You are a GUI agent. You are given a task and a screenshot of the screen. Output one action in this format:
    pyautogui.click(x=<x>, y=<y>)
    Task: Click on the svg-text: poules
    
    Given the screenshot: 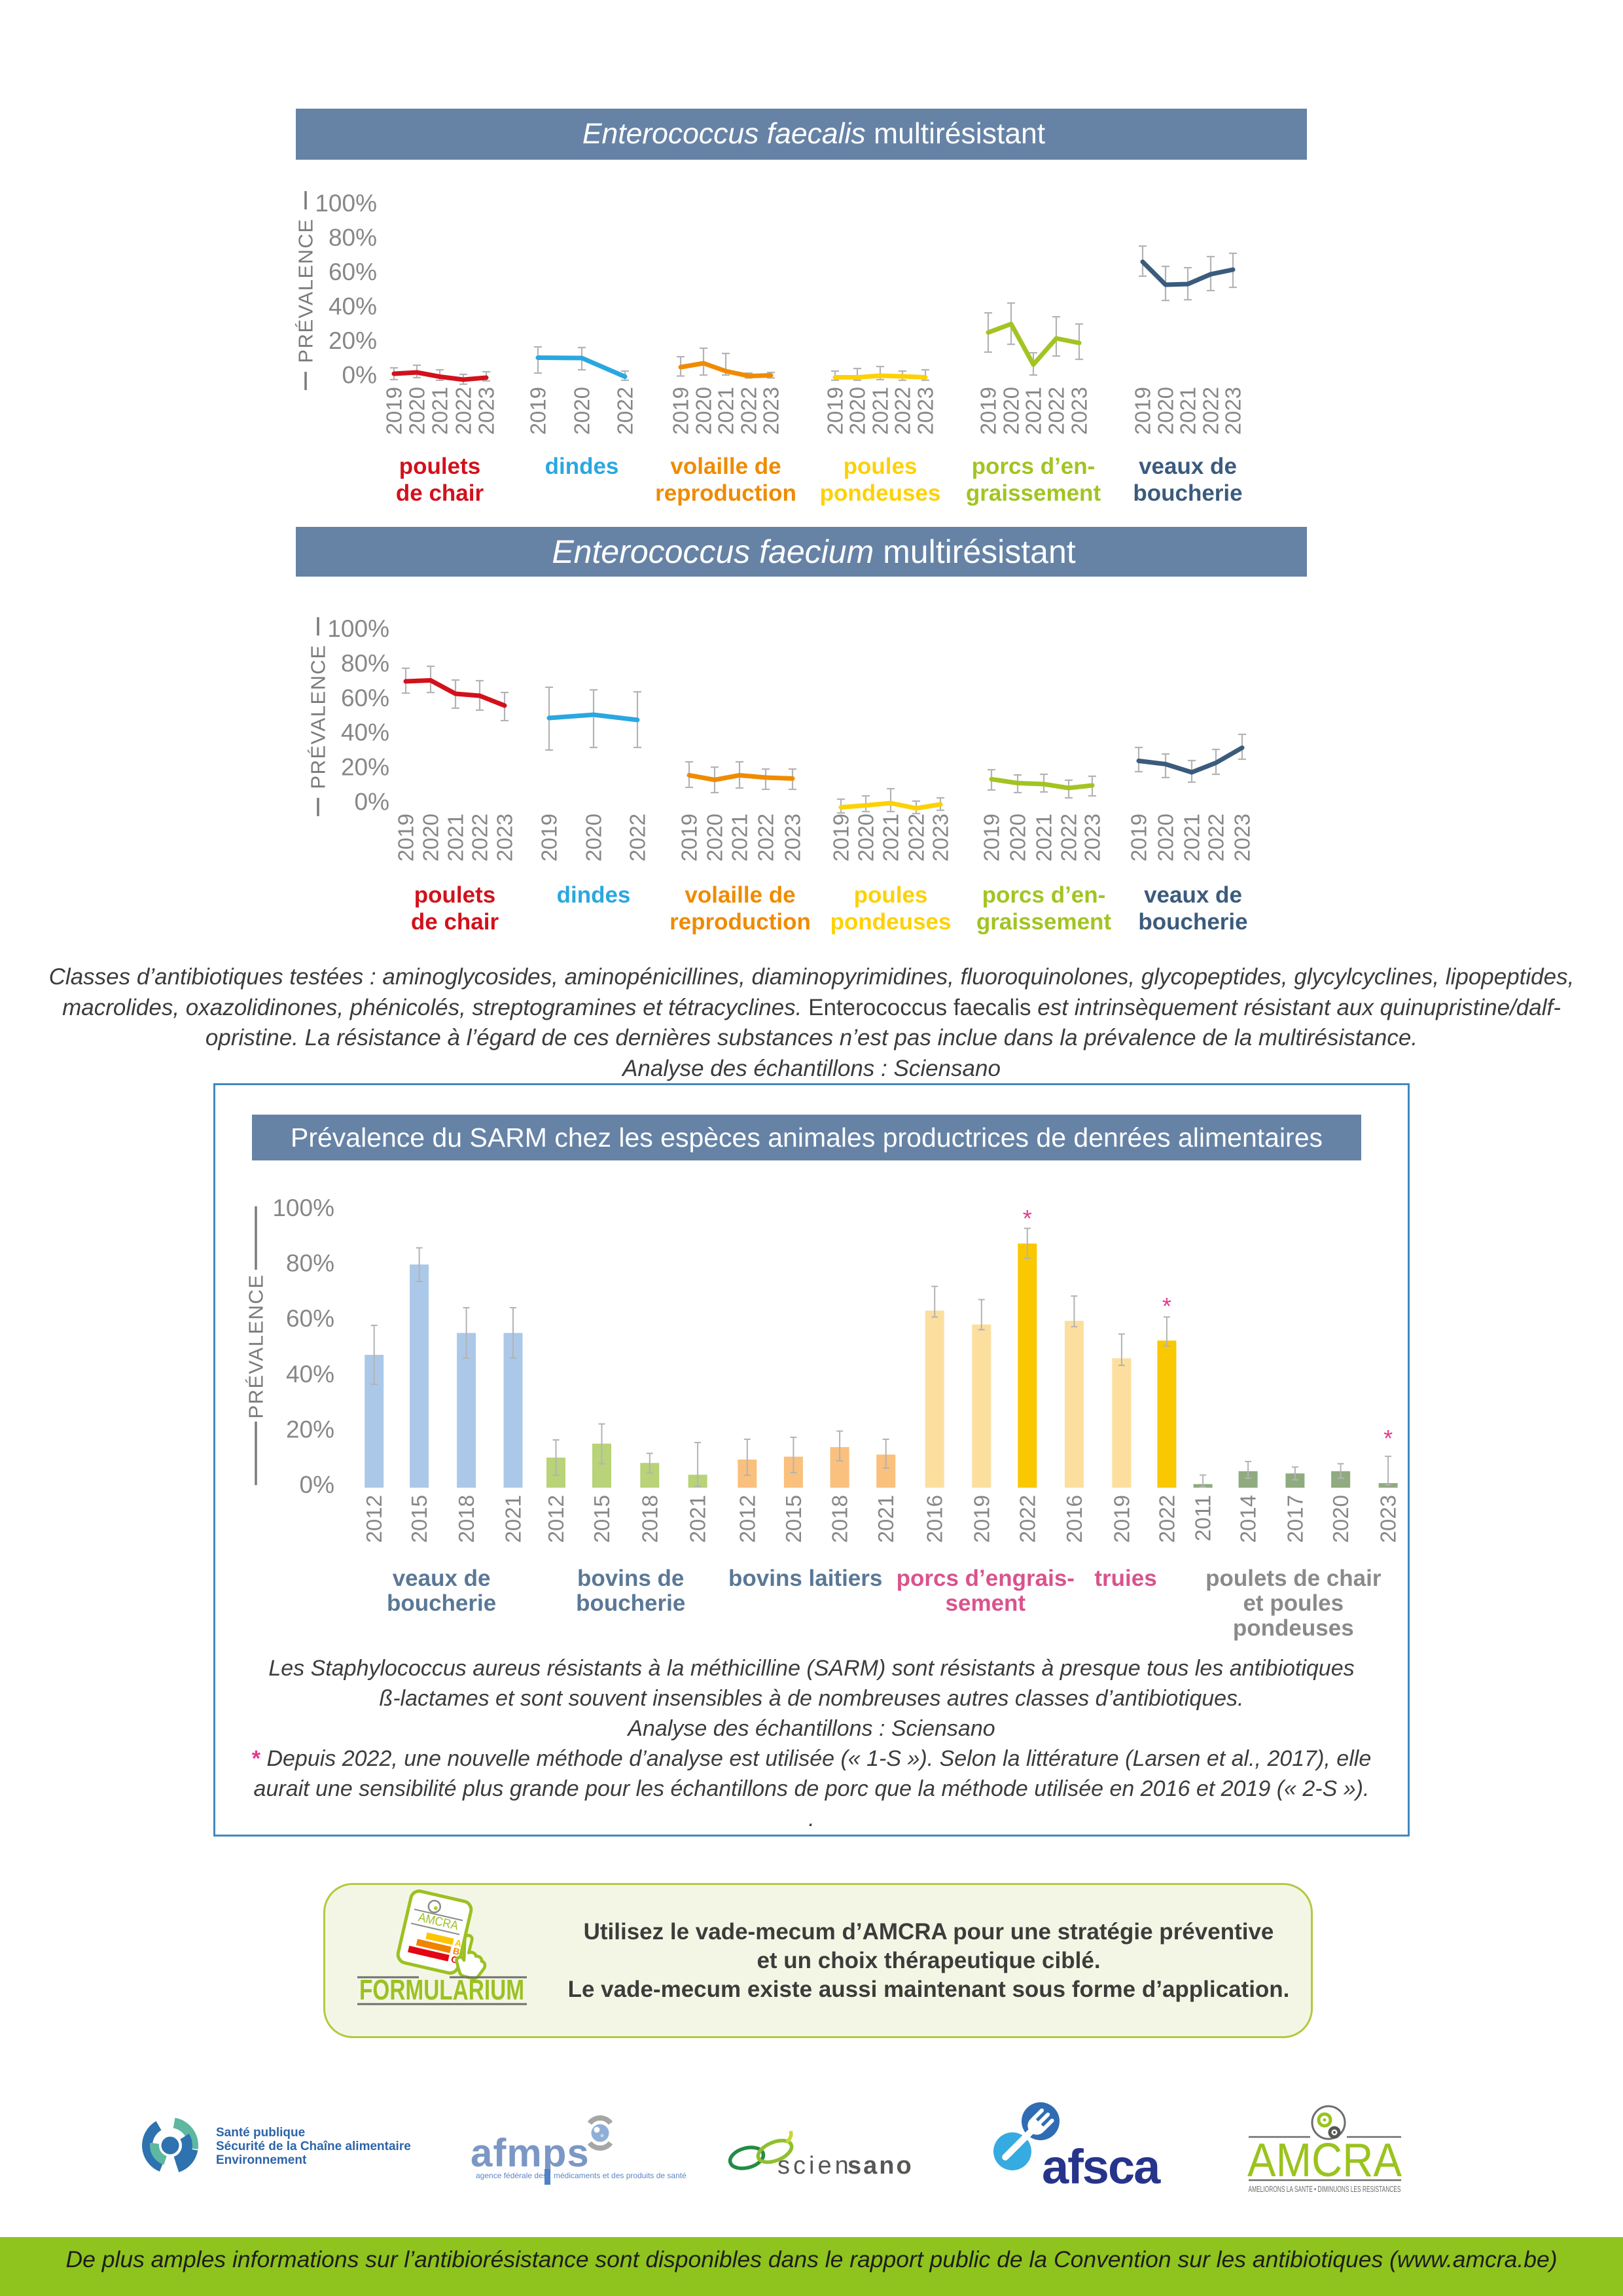 What is the action you would take?
    pyautogui.click(x=881, y=466)
    